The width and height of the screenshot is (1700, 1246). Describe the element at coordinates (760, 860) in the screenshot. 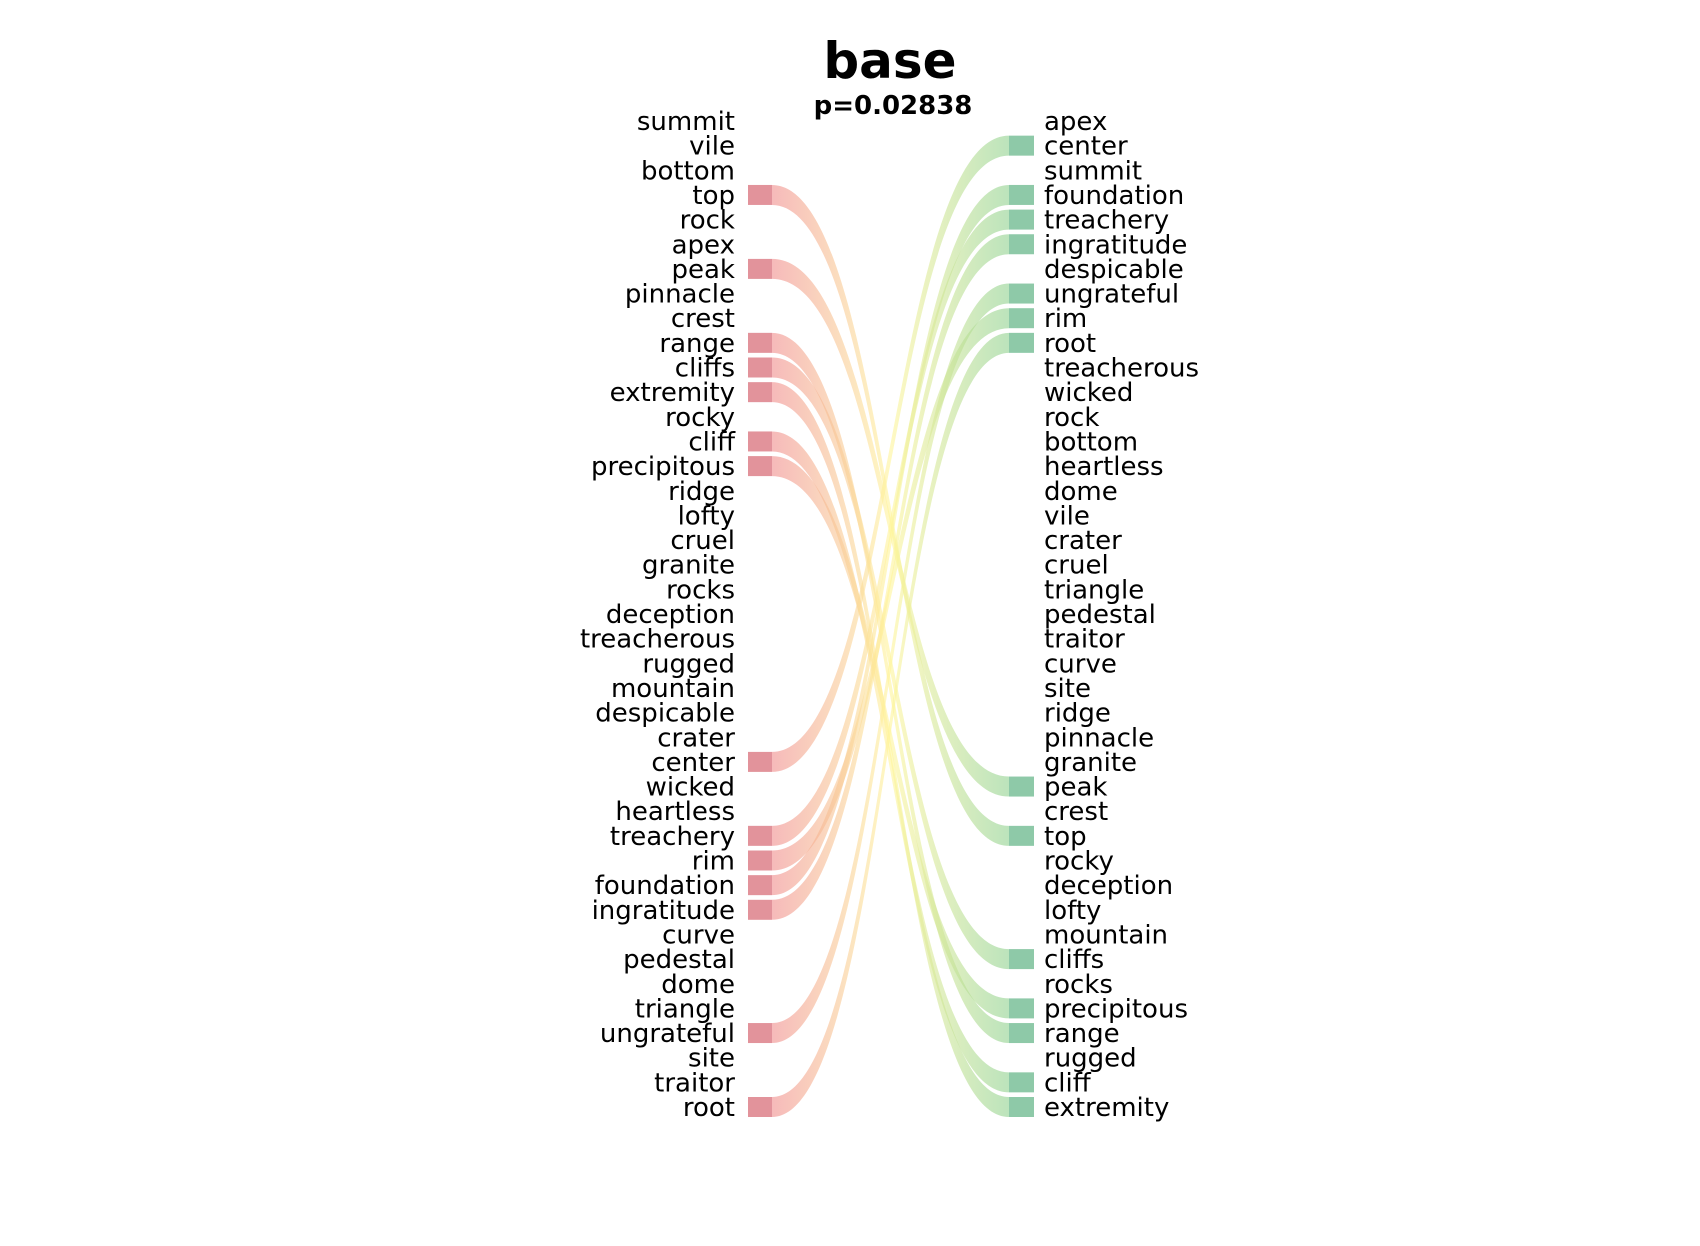

I see `left-bar-rim` at that location.